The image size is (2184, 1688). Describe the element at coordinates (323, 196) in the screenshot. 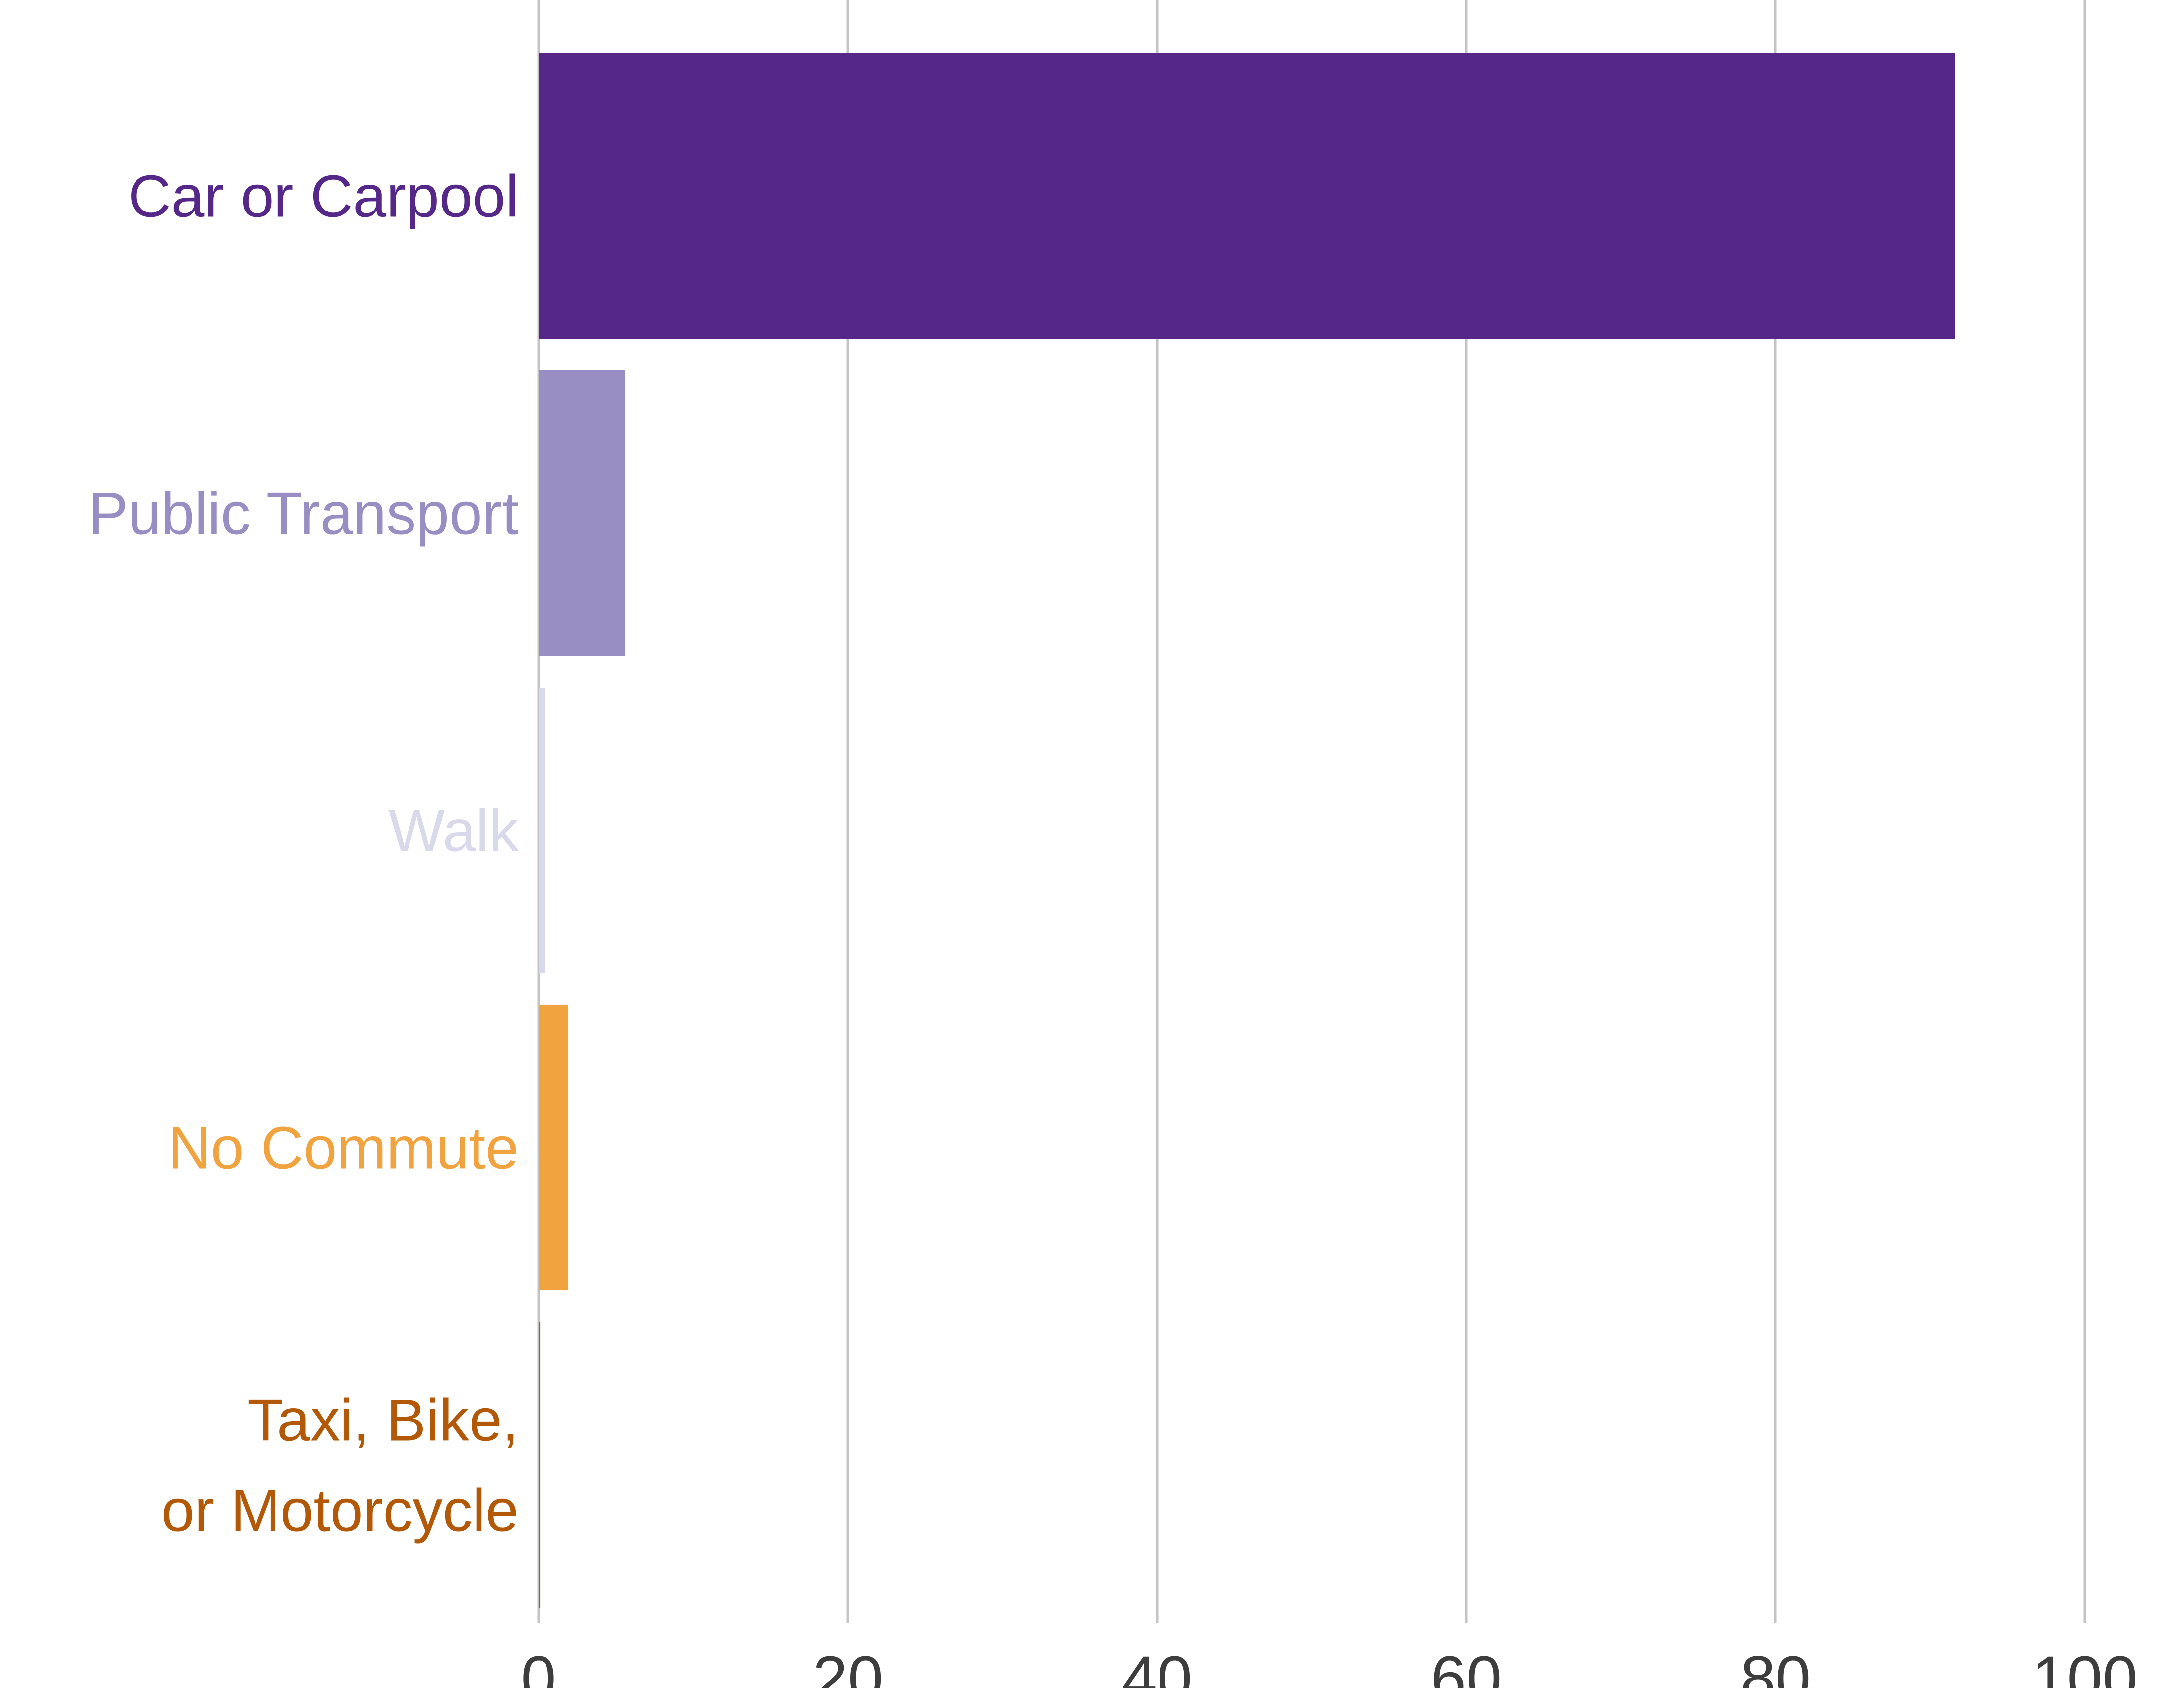

I see `category-label-0: Car or Carpool` at that location.